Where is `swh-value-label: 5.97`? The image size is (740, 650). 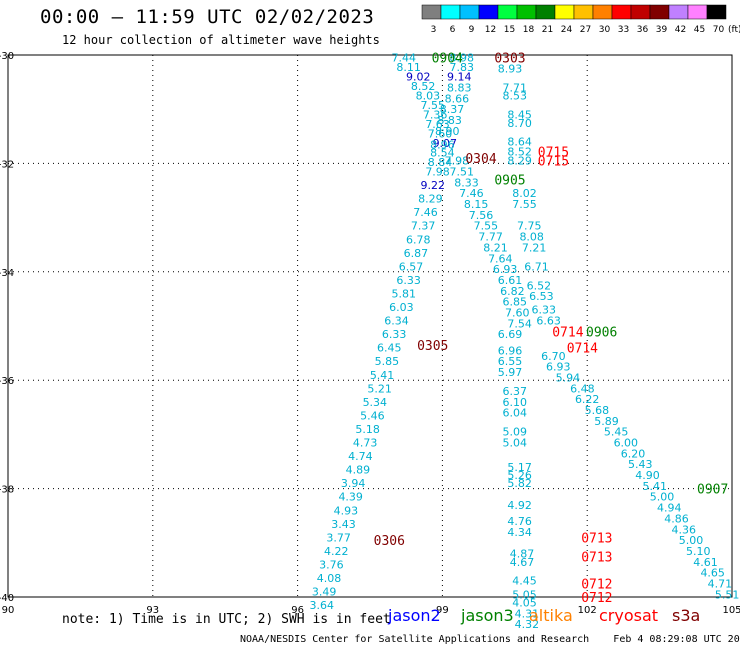 swh-value-label: 5.97 is located at coordinates (510, 372).